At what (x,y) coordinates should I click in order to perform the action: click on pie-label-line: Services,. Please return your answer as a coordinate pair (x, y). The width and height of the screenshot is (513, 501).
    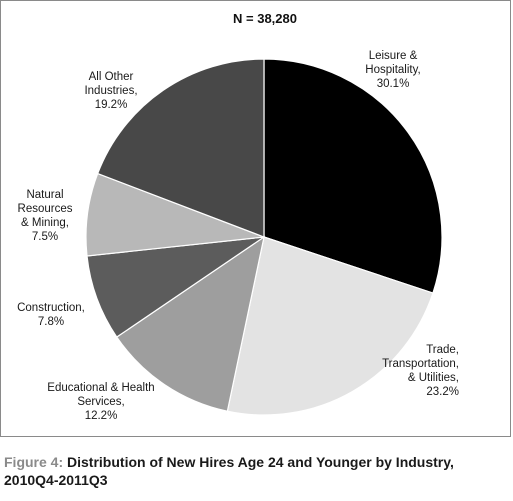
    Looking at the image, I should click on (100, 402).